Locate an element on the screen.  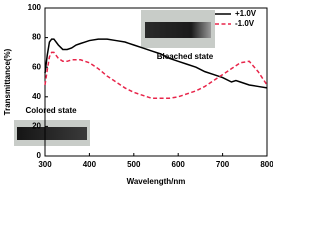
bleached-film is located at coordinates (178, 30).